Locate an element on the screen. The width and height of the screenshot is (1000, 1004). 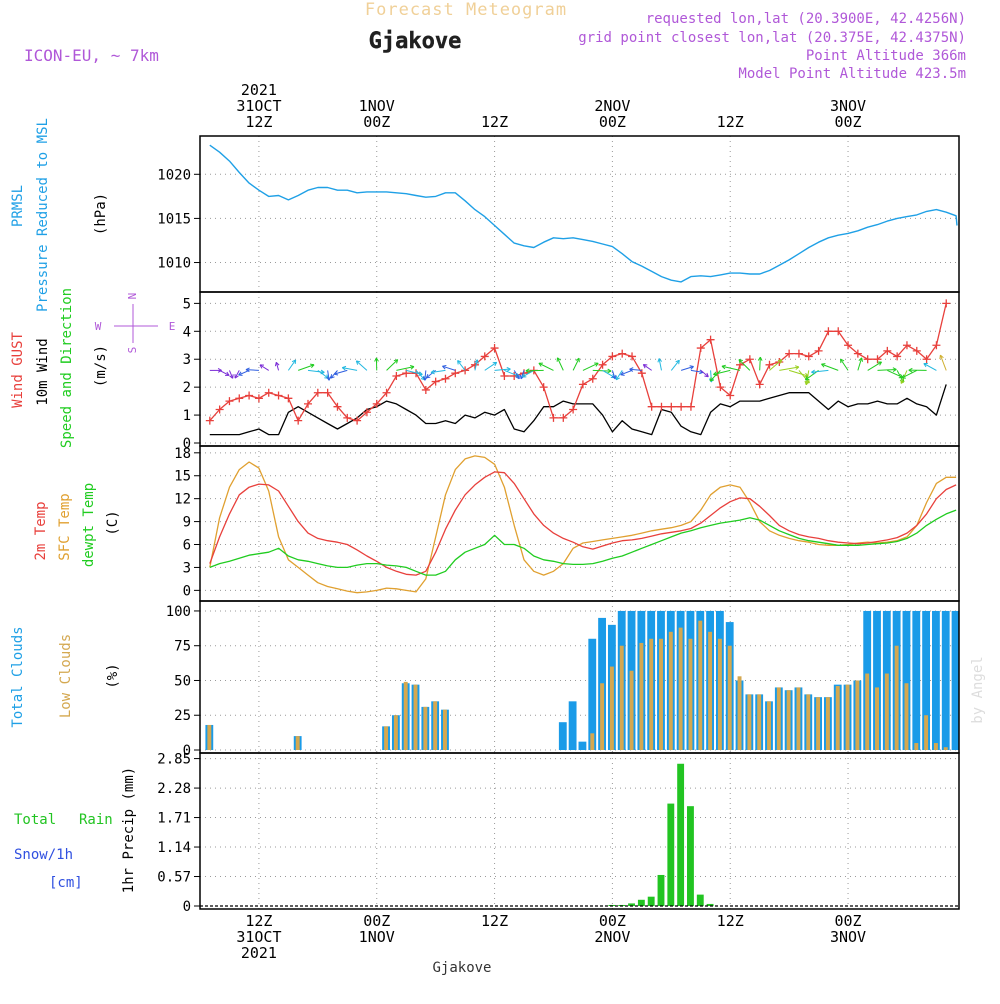
precip-snow-label: Snow/1h is located at coordinates (43, 855).